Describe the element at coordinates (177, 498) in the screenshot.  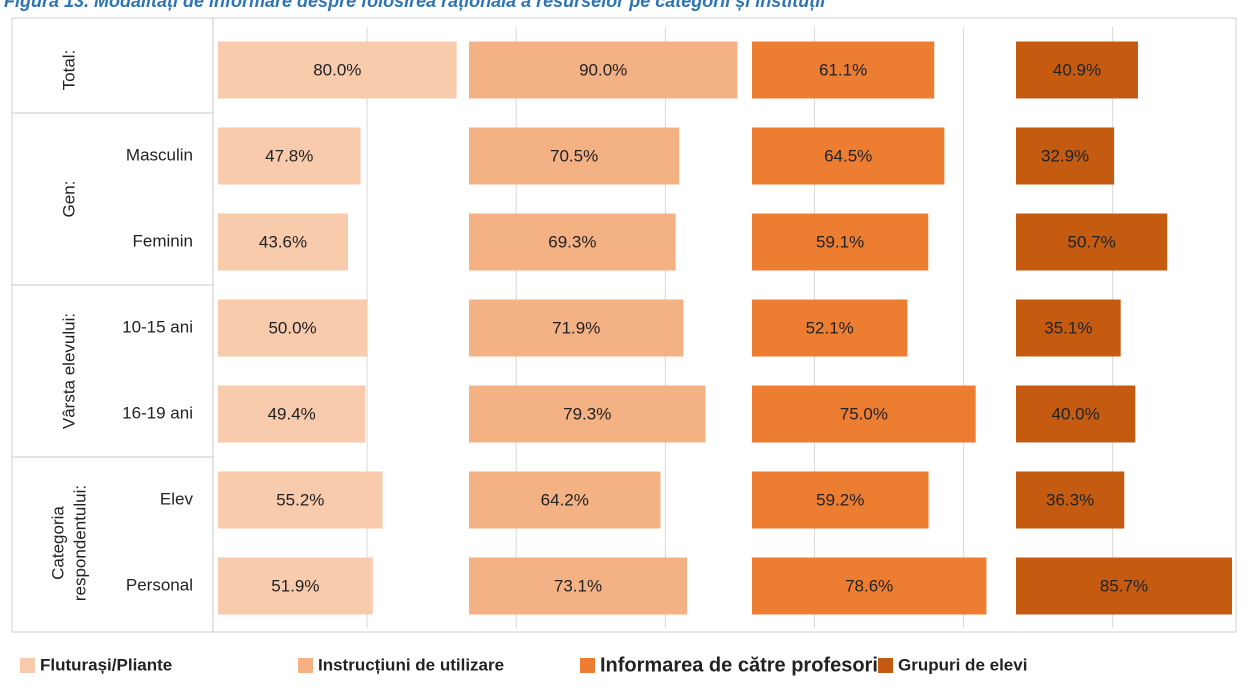
I see `category-label: Elev` at that location.